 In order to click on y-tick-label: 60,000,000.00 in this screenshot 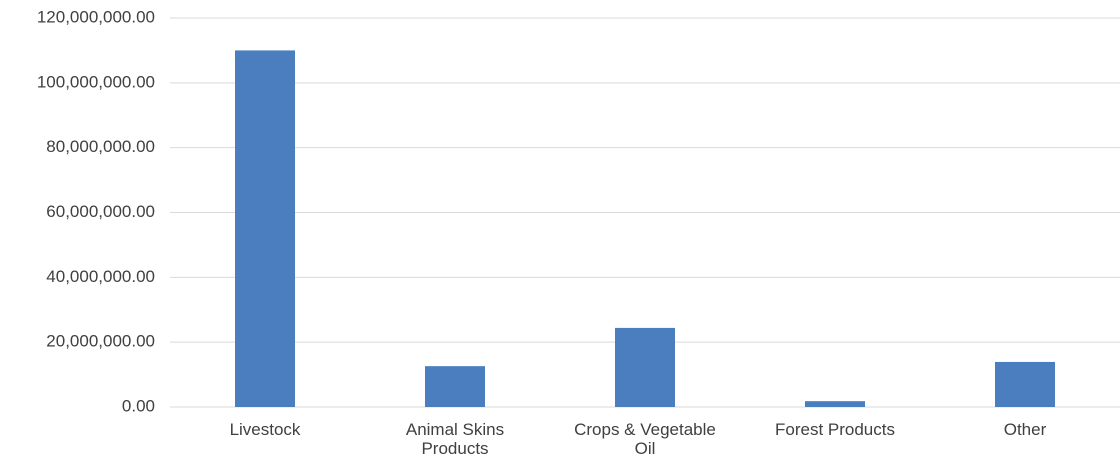, I will do `click(100, 211)`.